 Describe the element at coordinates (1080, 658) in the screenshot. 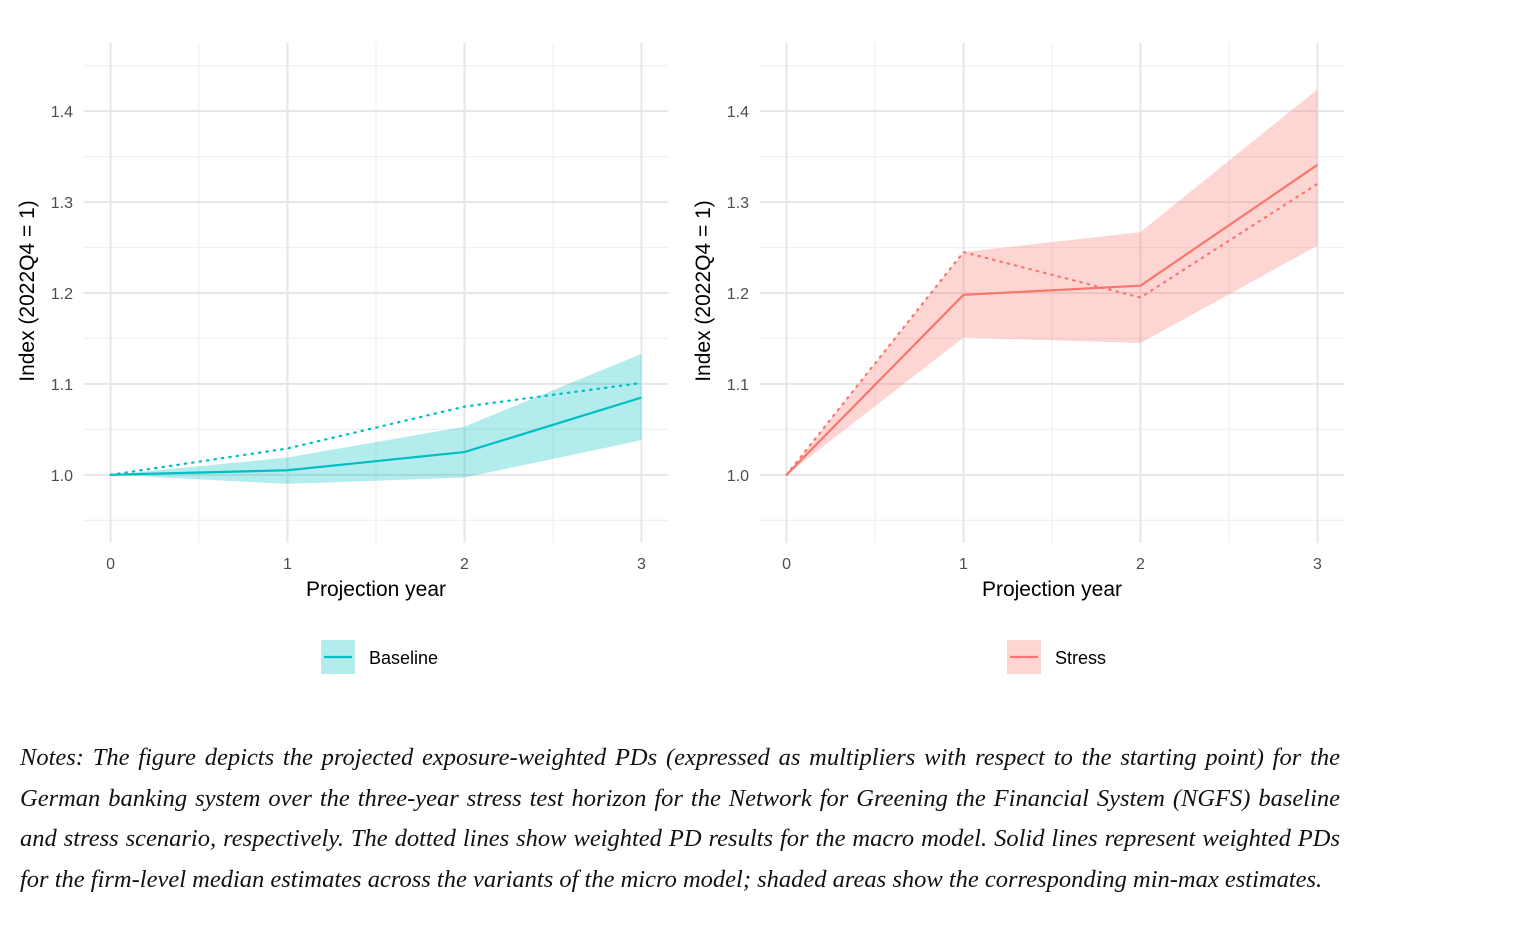

I see `legend-label: Stress` at that location.